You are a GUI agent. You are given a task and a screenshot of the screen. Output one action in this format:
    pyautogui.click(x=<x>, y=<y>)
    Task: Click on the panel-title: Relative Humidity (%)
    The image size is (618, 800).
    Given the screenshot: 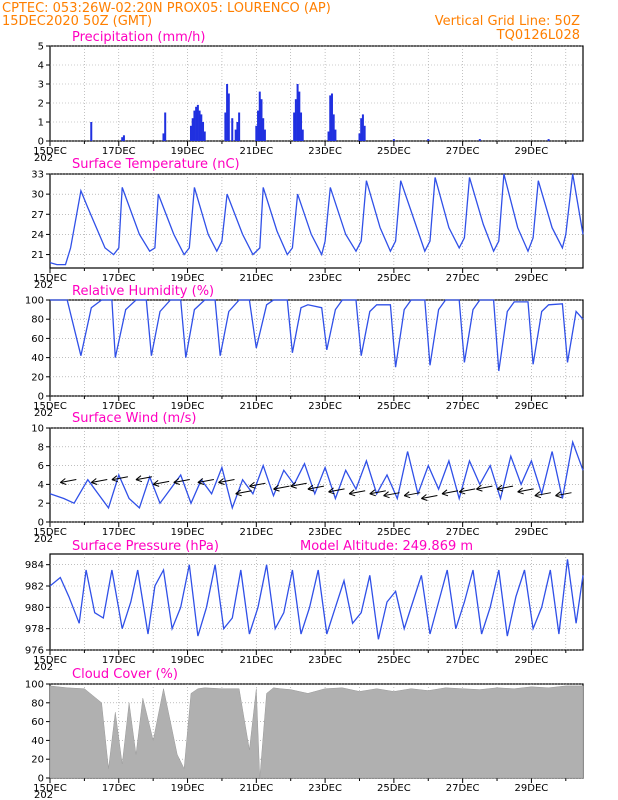 What is the action you would take?
    pyautogui.click(x=143, y=291)
    